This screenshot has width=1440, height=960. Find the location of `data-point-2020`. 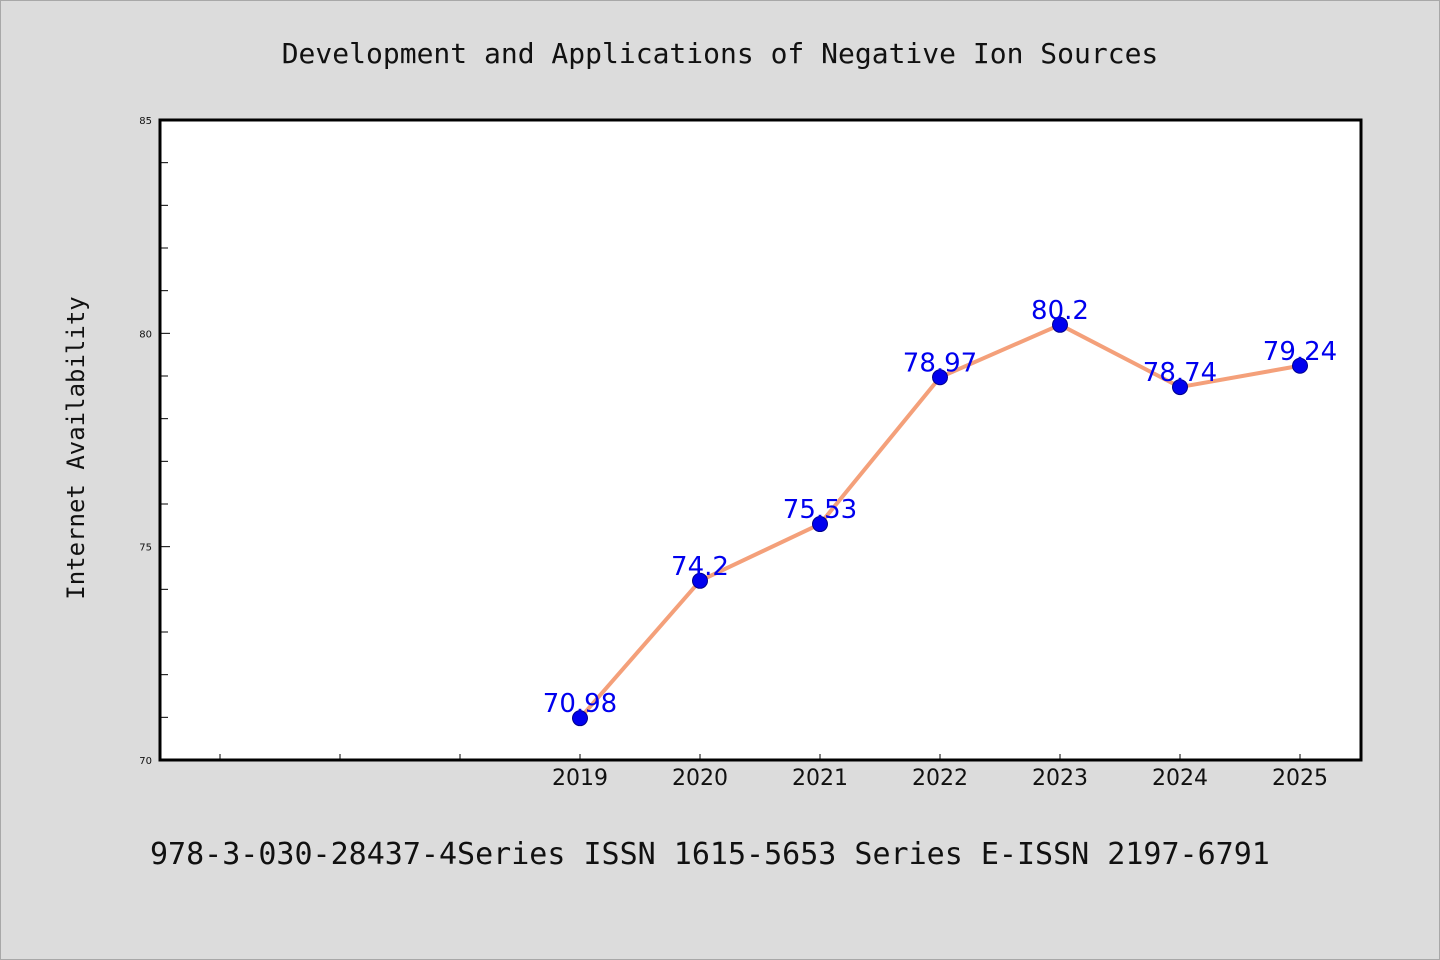

data-point-2020 is located at coordinates (700, 580).